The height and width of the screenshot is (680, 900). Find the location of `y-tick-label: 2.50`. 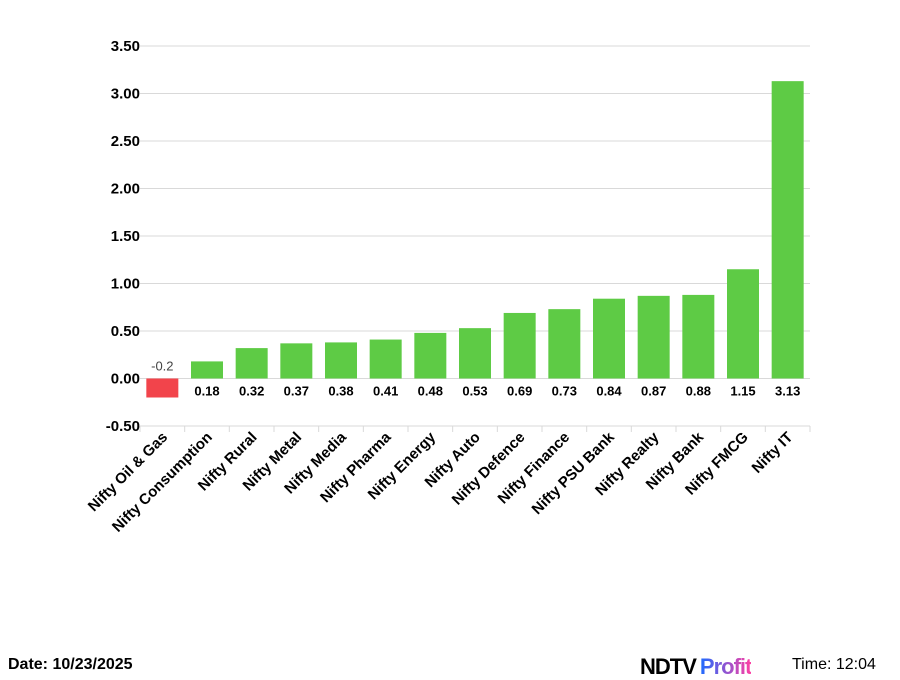

y-tick-label: 2.50 is located at coordinates (125, 141).